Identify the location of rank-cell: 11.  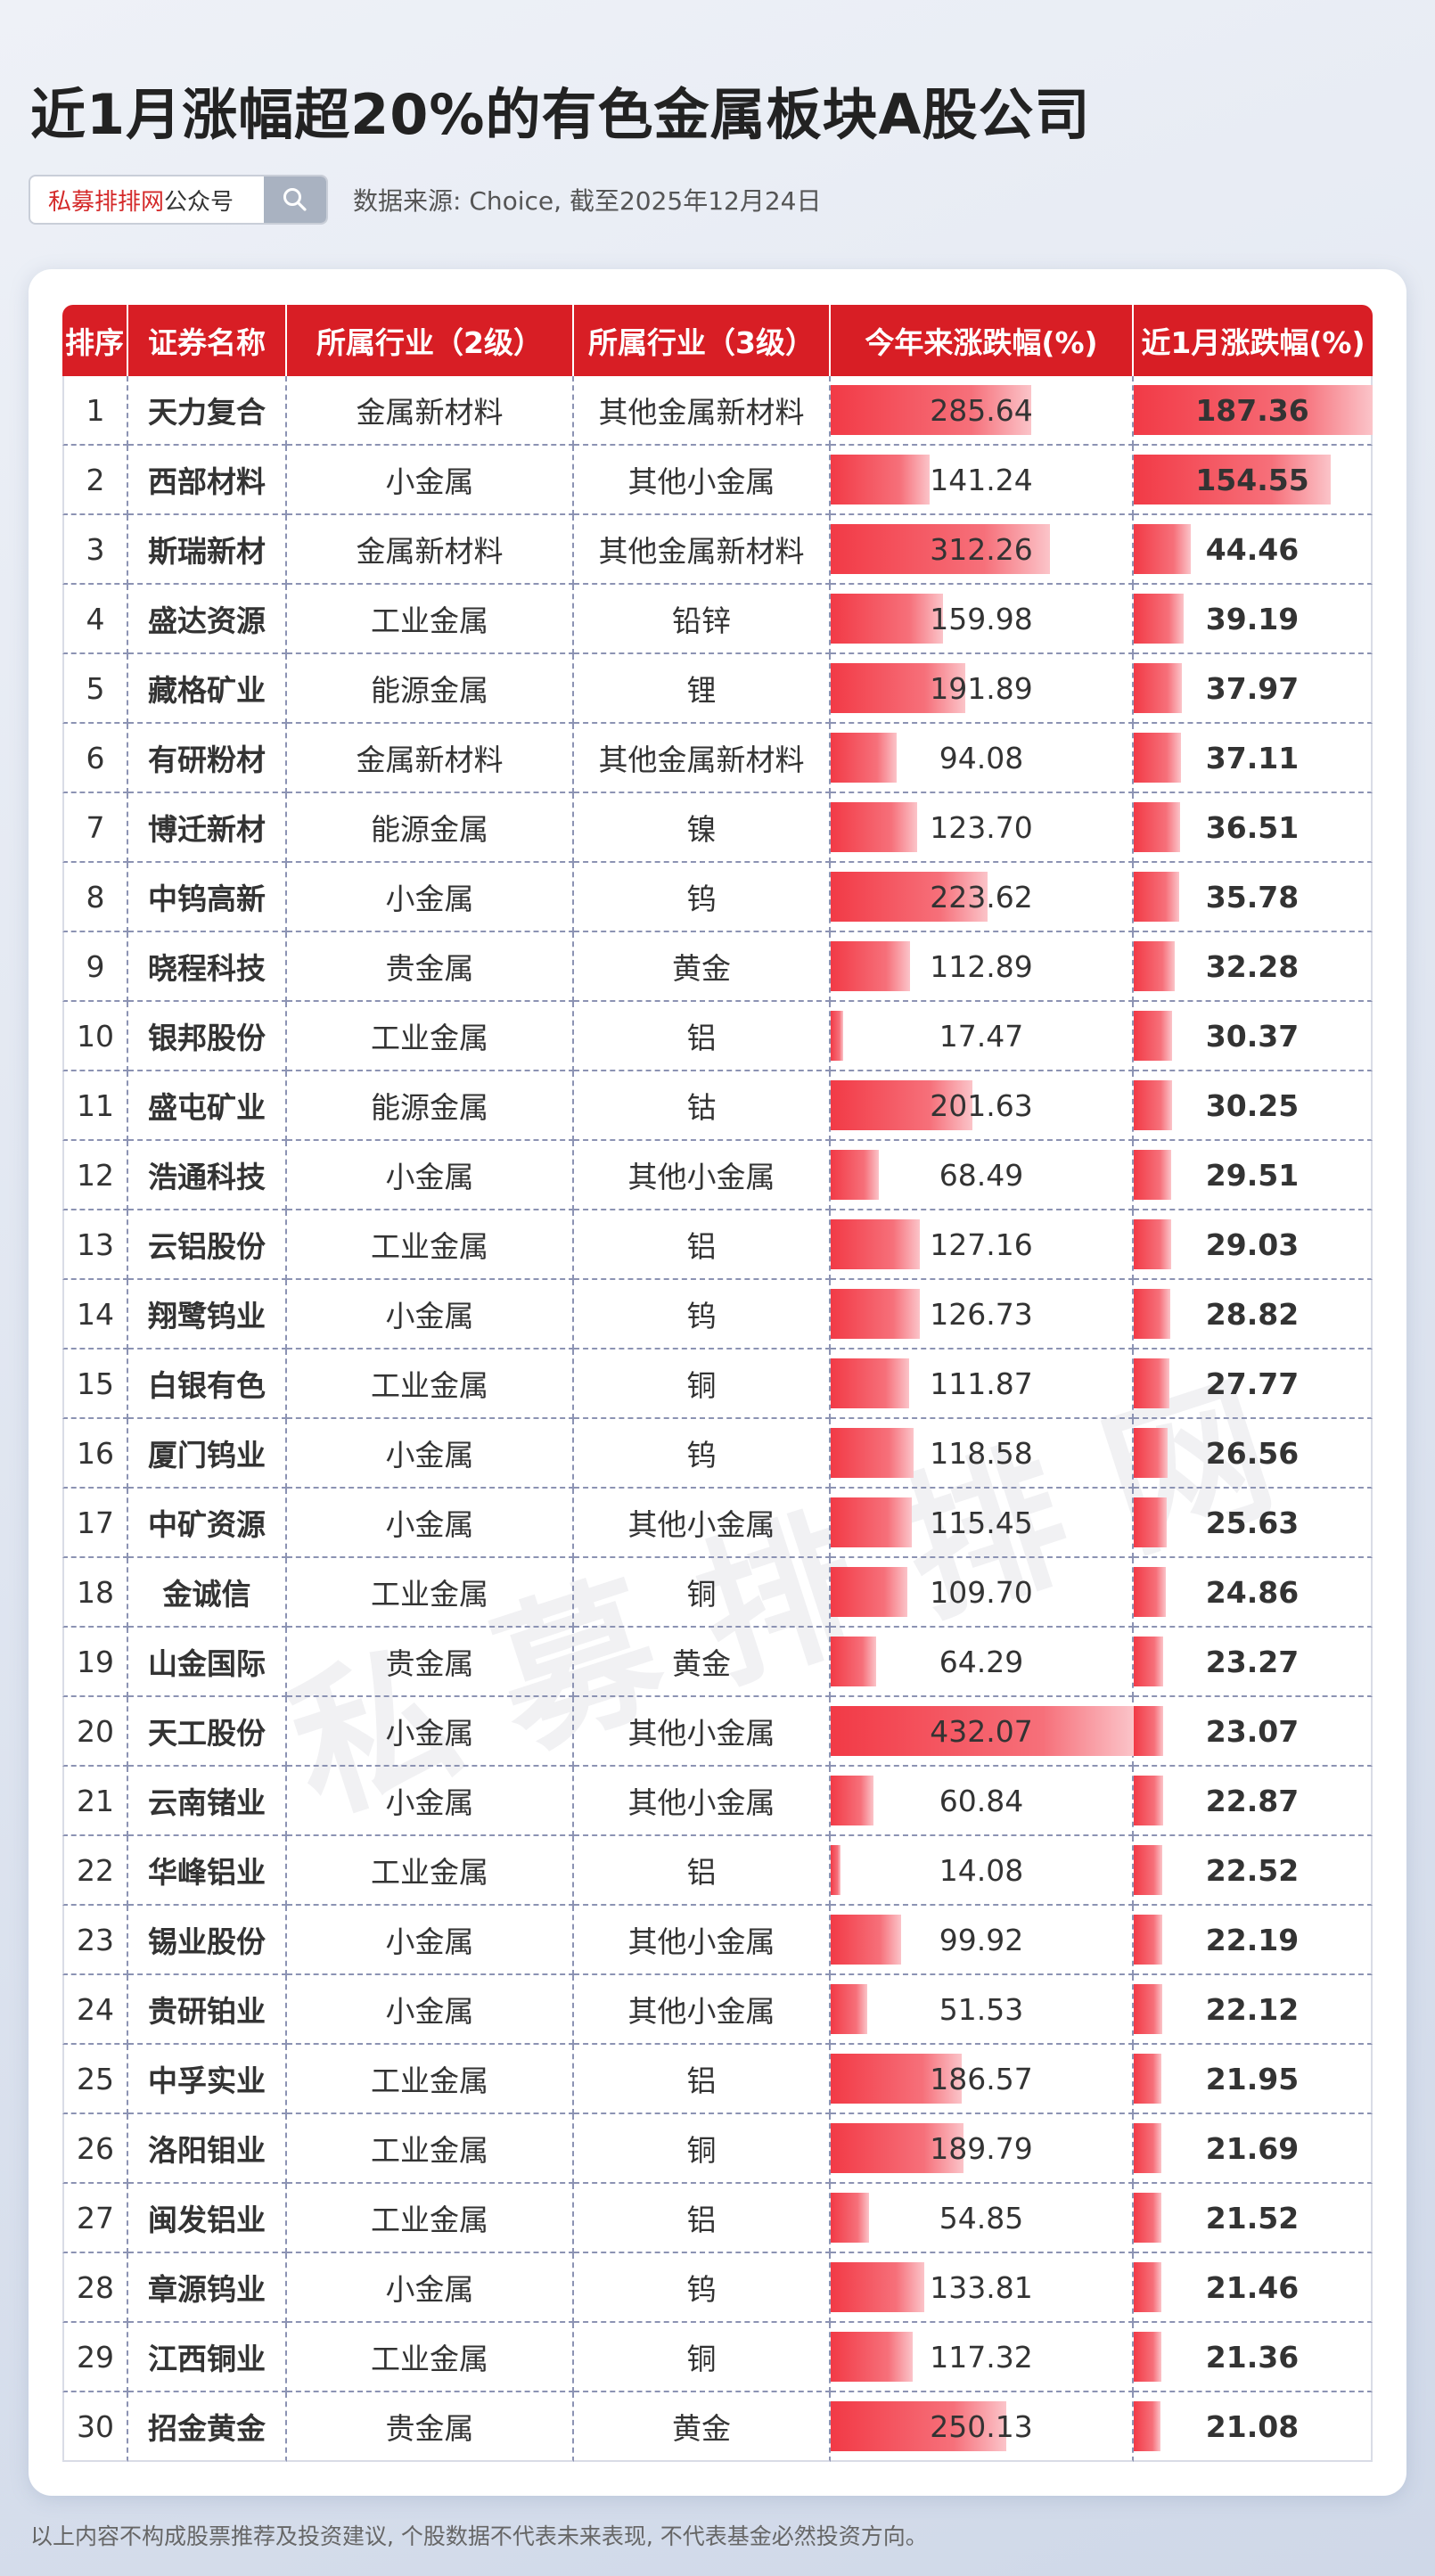
(95, 1106).